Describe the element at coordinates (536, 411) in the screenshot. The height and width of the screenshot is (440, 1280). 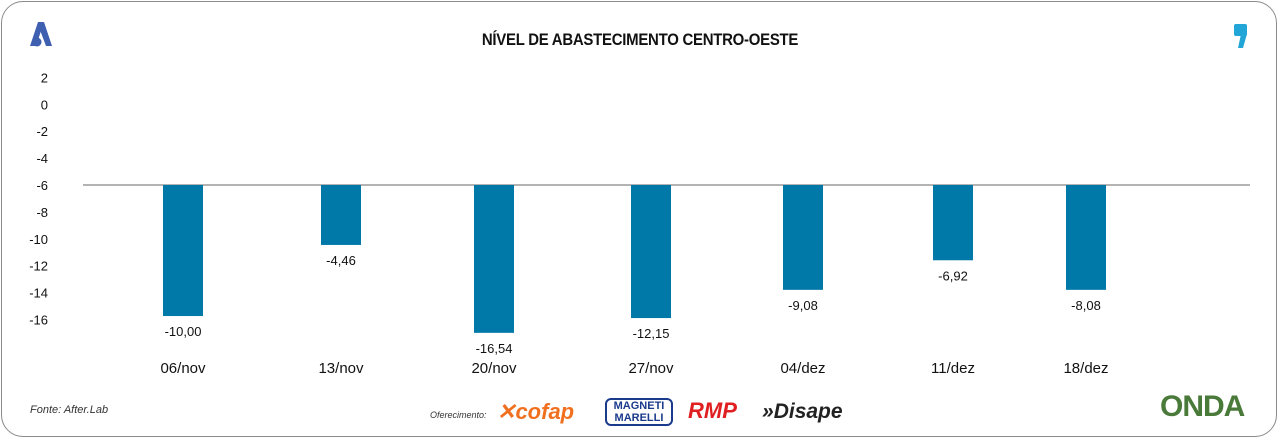
I see `cofap-logo: ✕cofap` at that location.